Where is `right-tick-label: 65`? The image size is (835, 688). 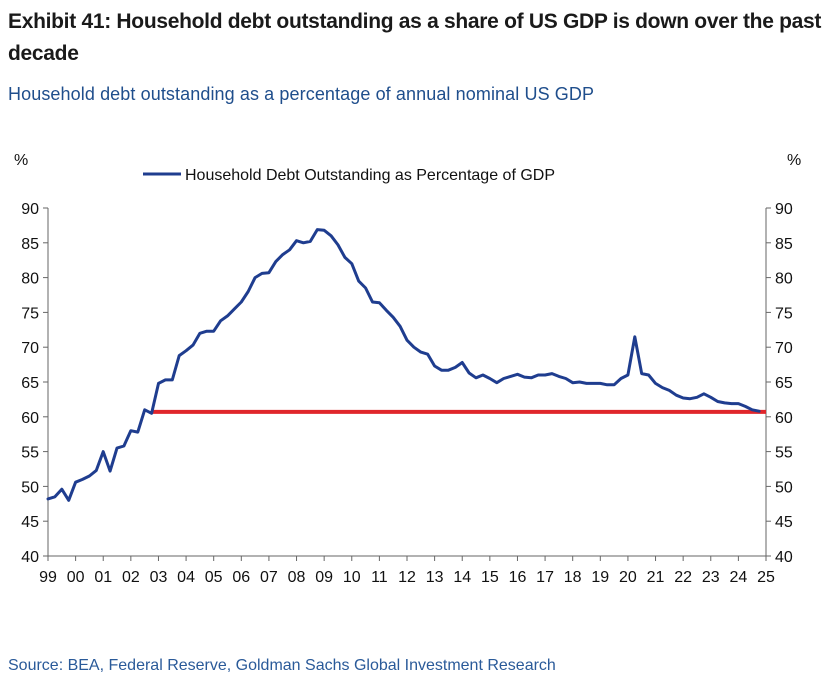
right-tick-label: 65 is located at coordinates (784, 383).